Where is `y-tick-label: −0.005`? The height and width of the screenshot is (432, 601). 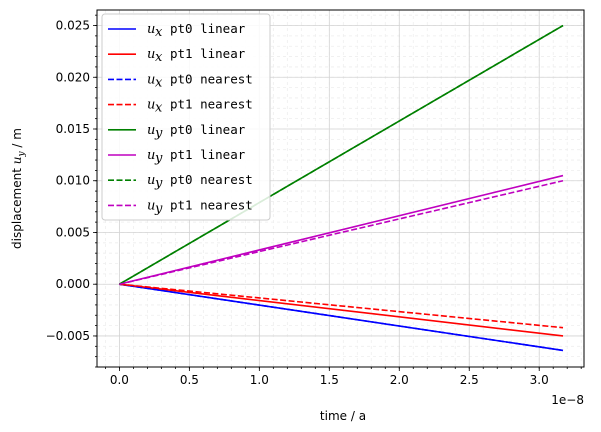 y-tick-label: −0.005 is located at coordinates (68, 336).